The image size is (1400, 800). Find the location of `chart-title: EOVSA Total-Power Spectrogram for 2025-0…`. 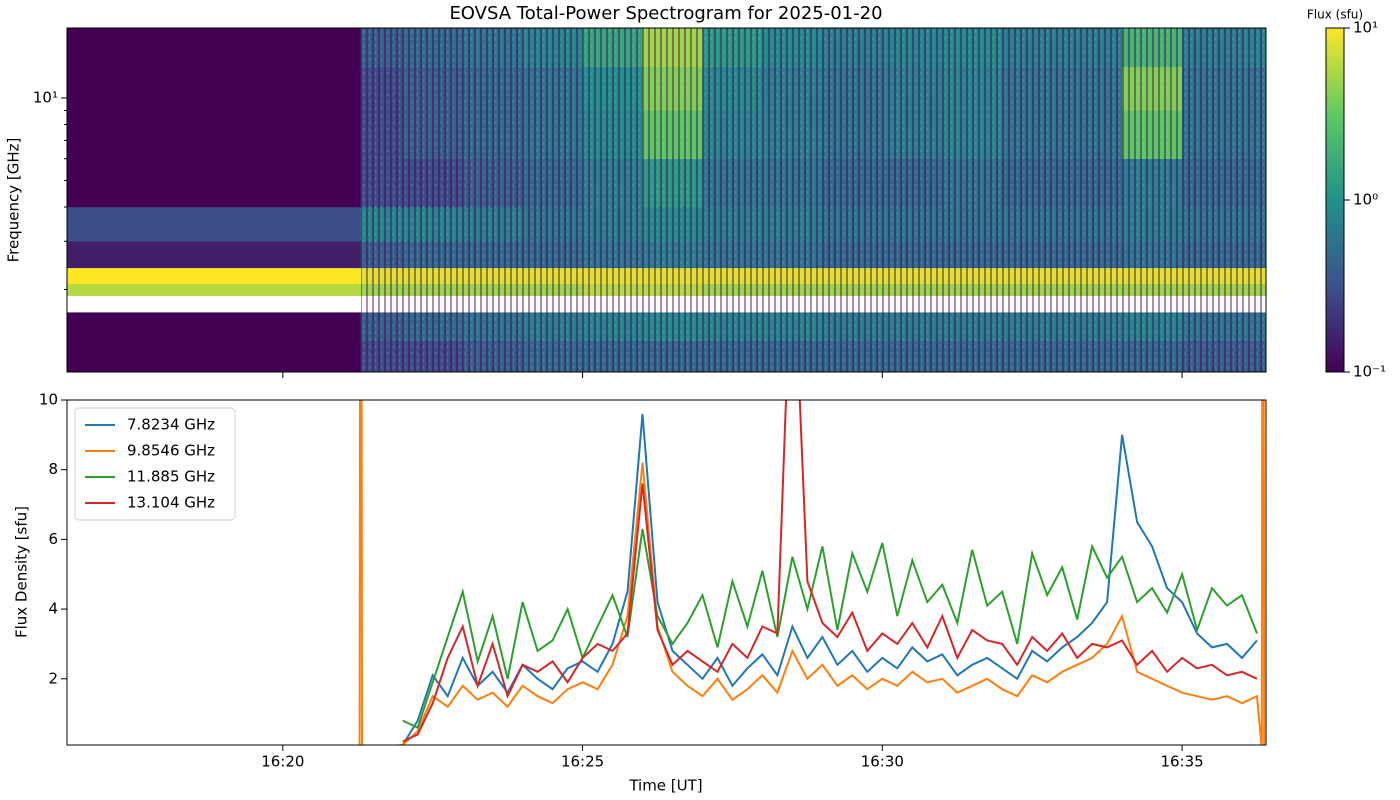

chart-title: EOVSA Total-Power Spectrogram for 2025-0… is located at coordinates (665, 13).